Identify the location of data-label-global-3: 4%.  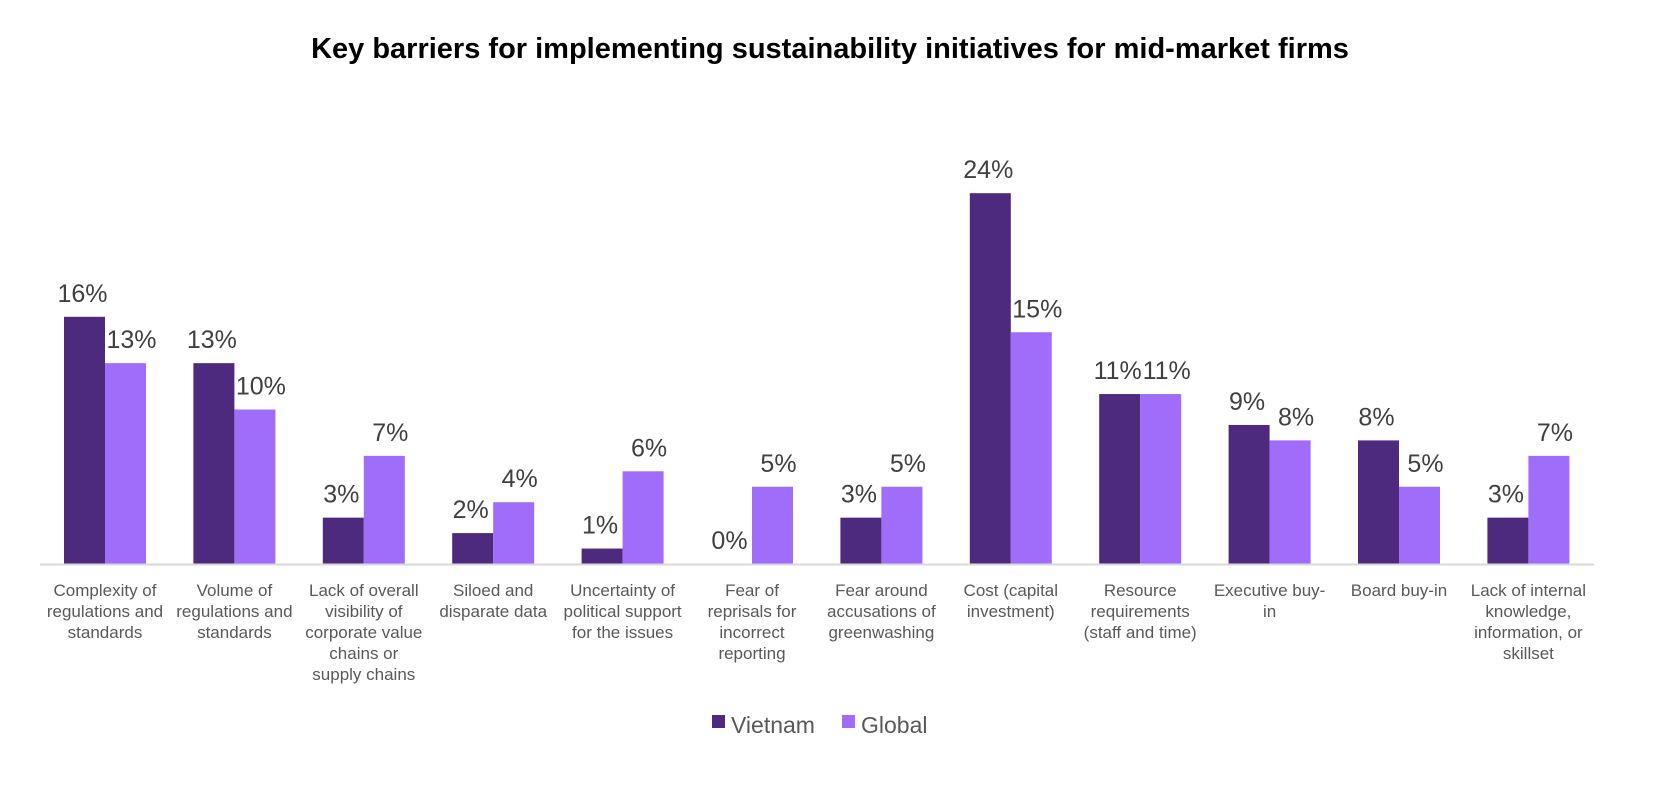
(520, 479).